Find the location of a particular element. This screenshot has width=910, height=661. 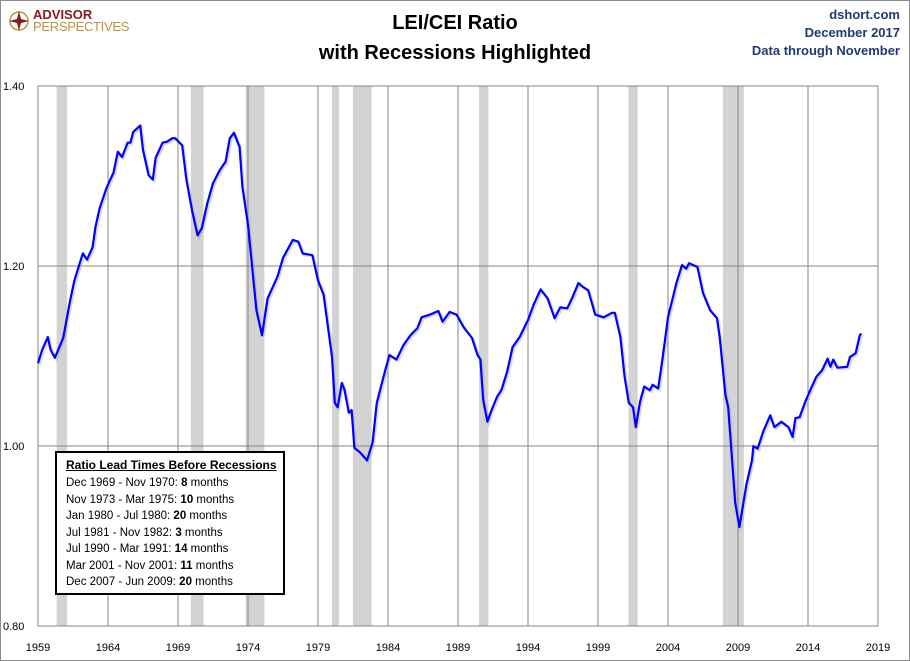

y-tick-label: 0.80 is located at coordinates (13, 627).